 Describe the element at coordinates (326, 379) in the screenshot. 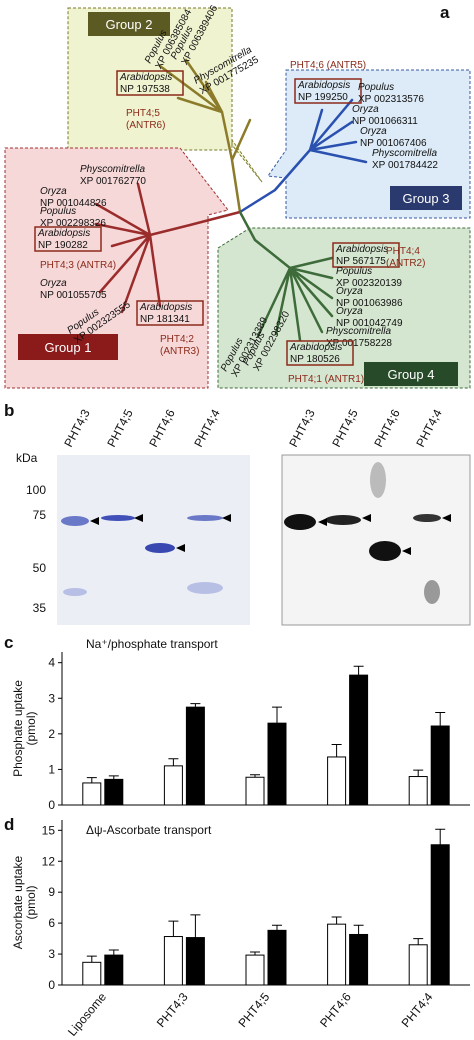

I see `gene-name: PHT4;1 (ANTR1)` at that location.